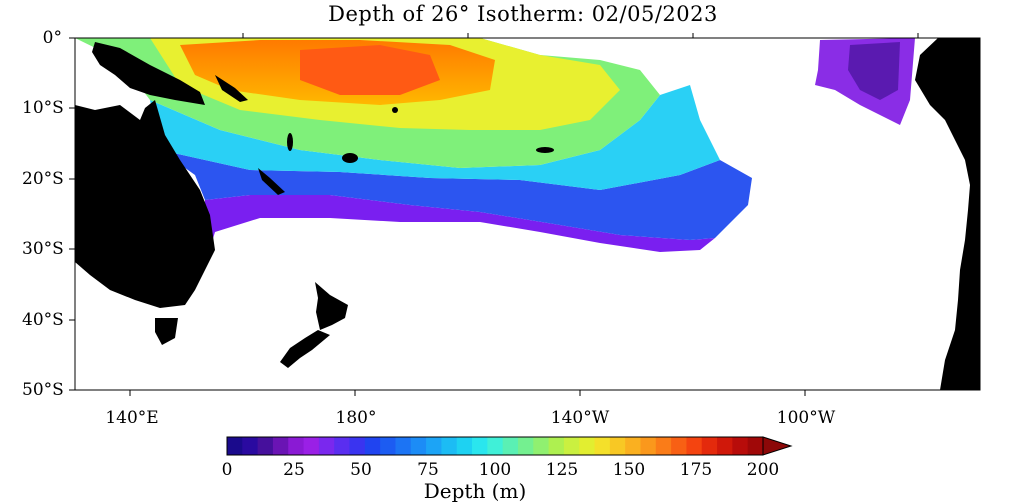 The height and width of the screenshot is (504, 1009). I want to click on depth-east-pacific-core, so click(874, 71).